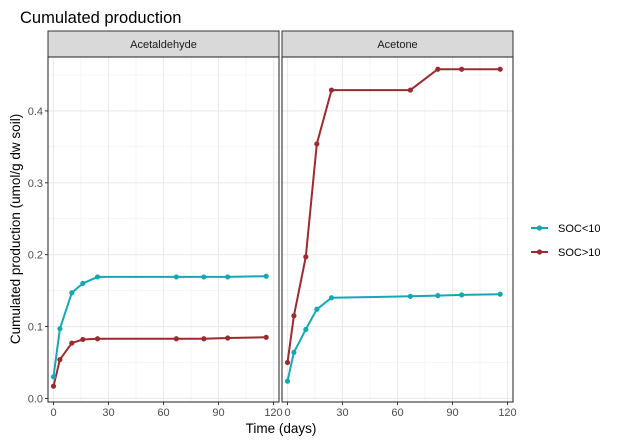 This screenshot has width=622, height=443. What do you see at coordinates (35, 256) in the screenshot?
I see `y-tick-label: 0.2` at bounding box center [35, 256].